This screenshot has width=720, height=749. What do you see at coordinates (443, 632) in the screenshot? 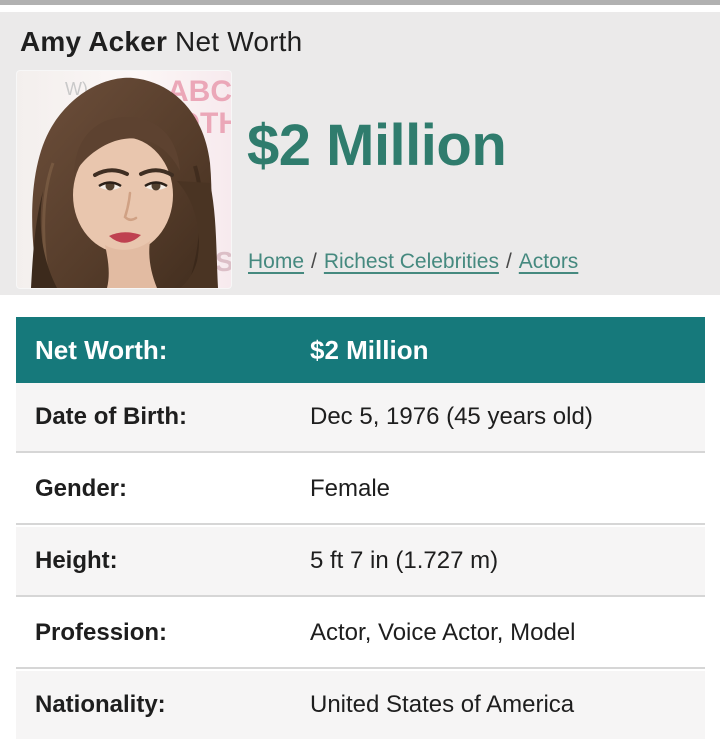
I see `row-value: Actor, Voice Actor, Model` at bounding box center [443, 632].